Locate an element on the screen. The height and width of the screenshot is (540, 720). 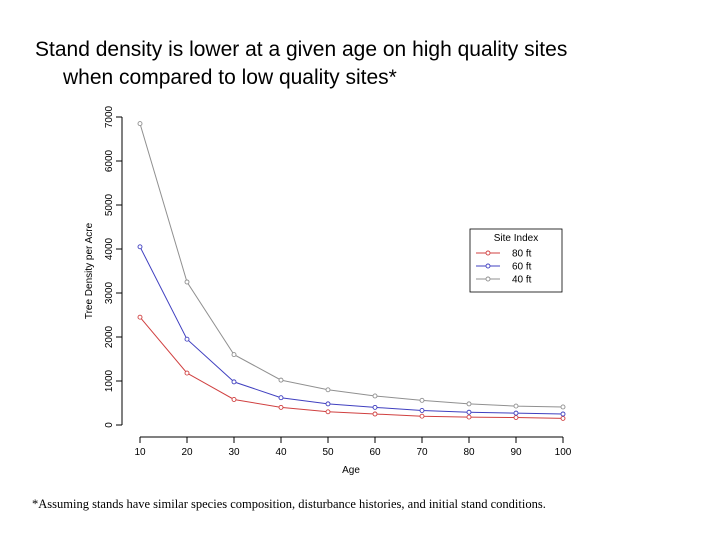
series-80-ft is located at coordinates (351, 367).